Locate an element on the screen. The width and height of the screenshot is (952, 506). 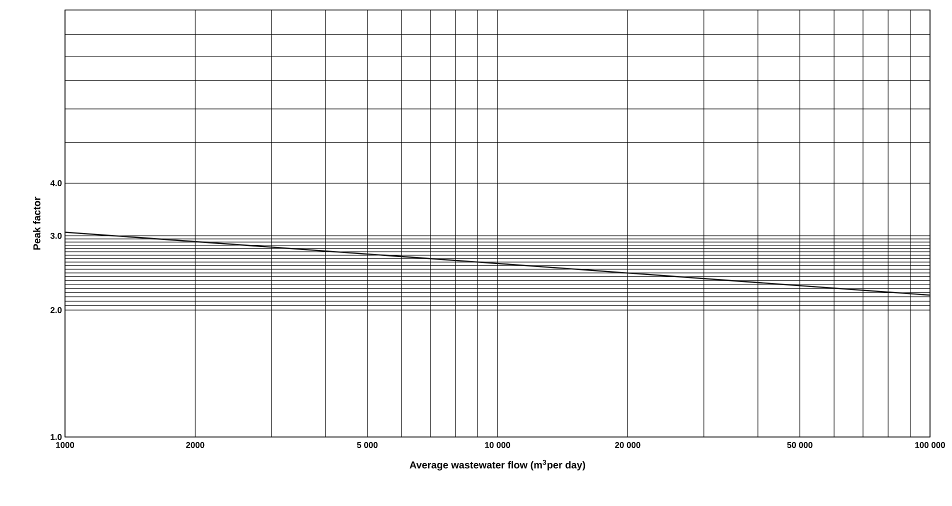
x-tick-label: 100 000 is located at coordinates (930, 445).